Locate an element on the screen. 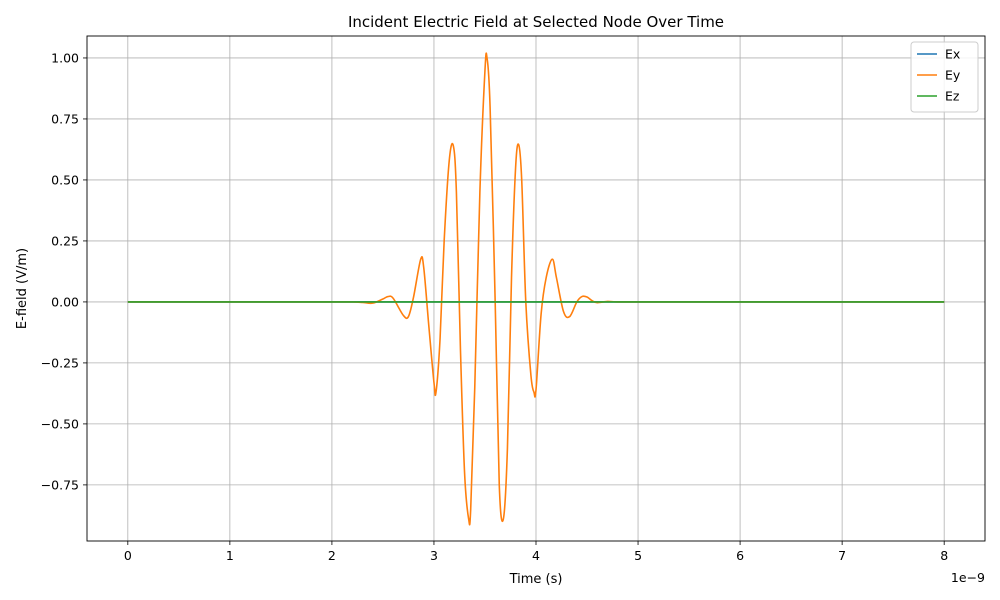 This screenshot has width=1000, height=600. x-tick-label: 1 is located at coordinates (230, 555).